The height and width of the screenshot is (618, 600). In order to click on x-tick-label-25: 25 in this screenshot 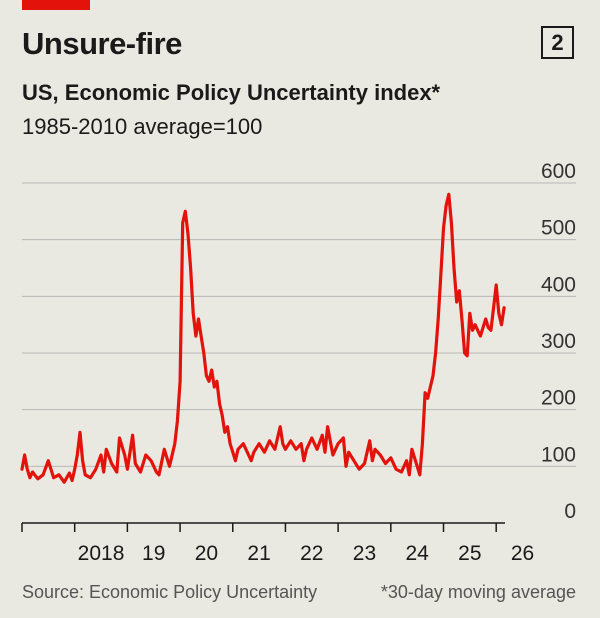, I will do `click(469, 553)`.